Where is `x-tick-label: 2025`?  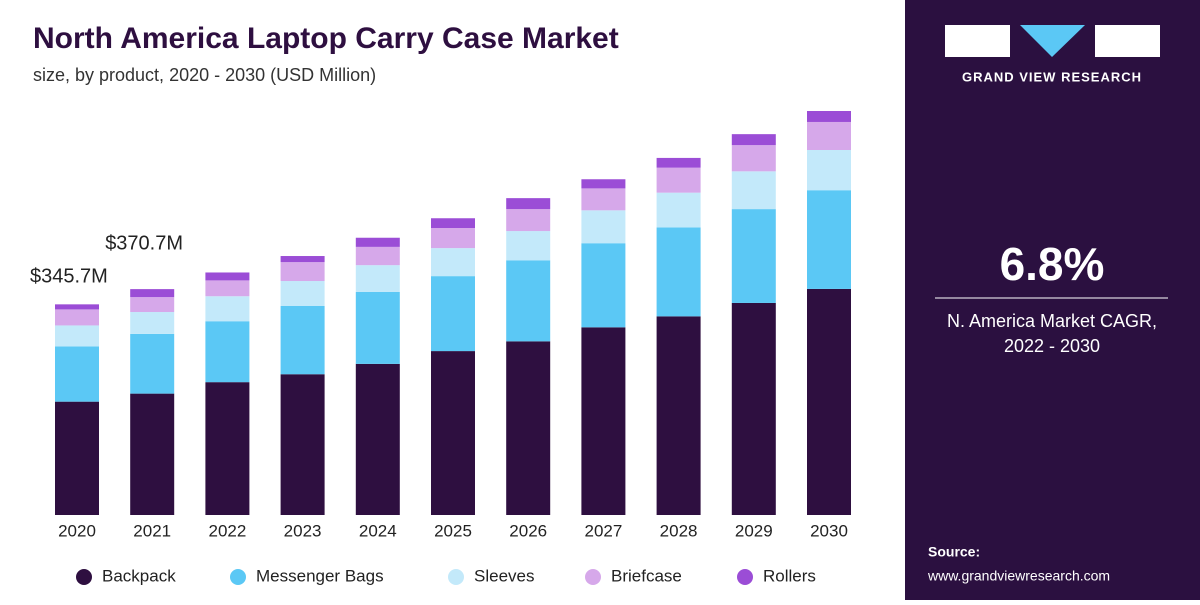
x-tick-label: 2025 is located at coordinates (453, 530).